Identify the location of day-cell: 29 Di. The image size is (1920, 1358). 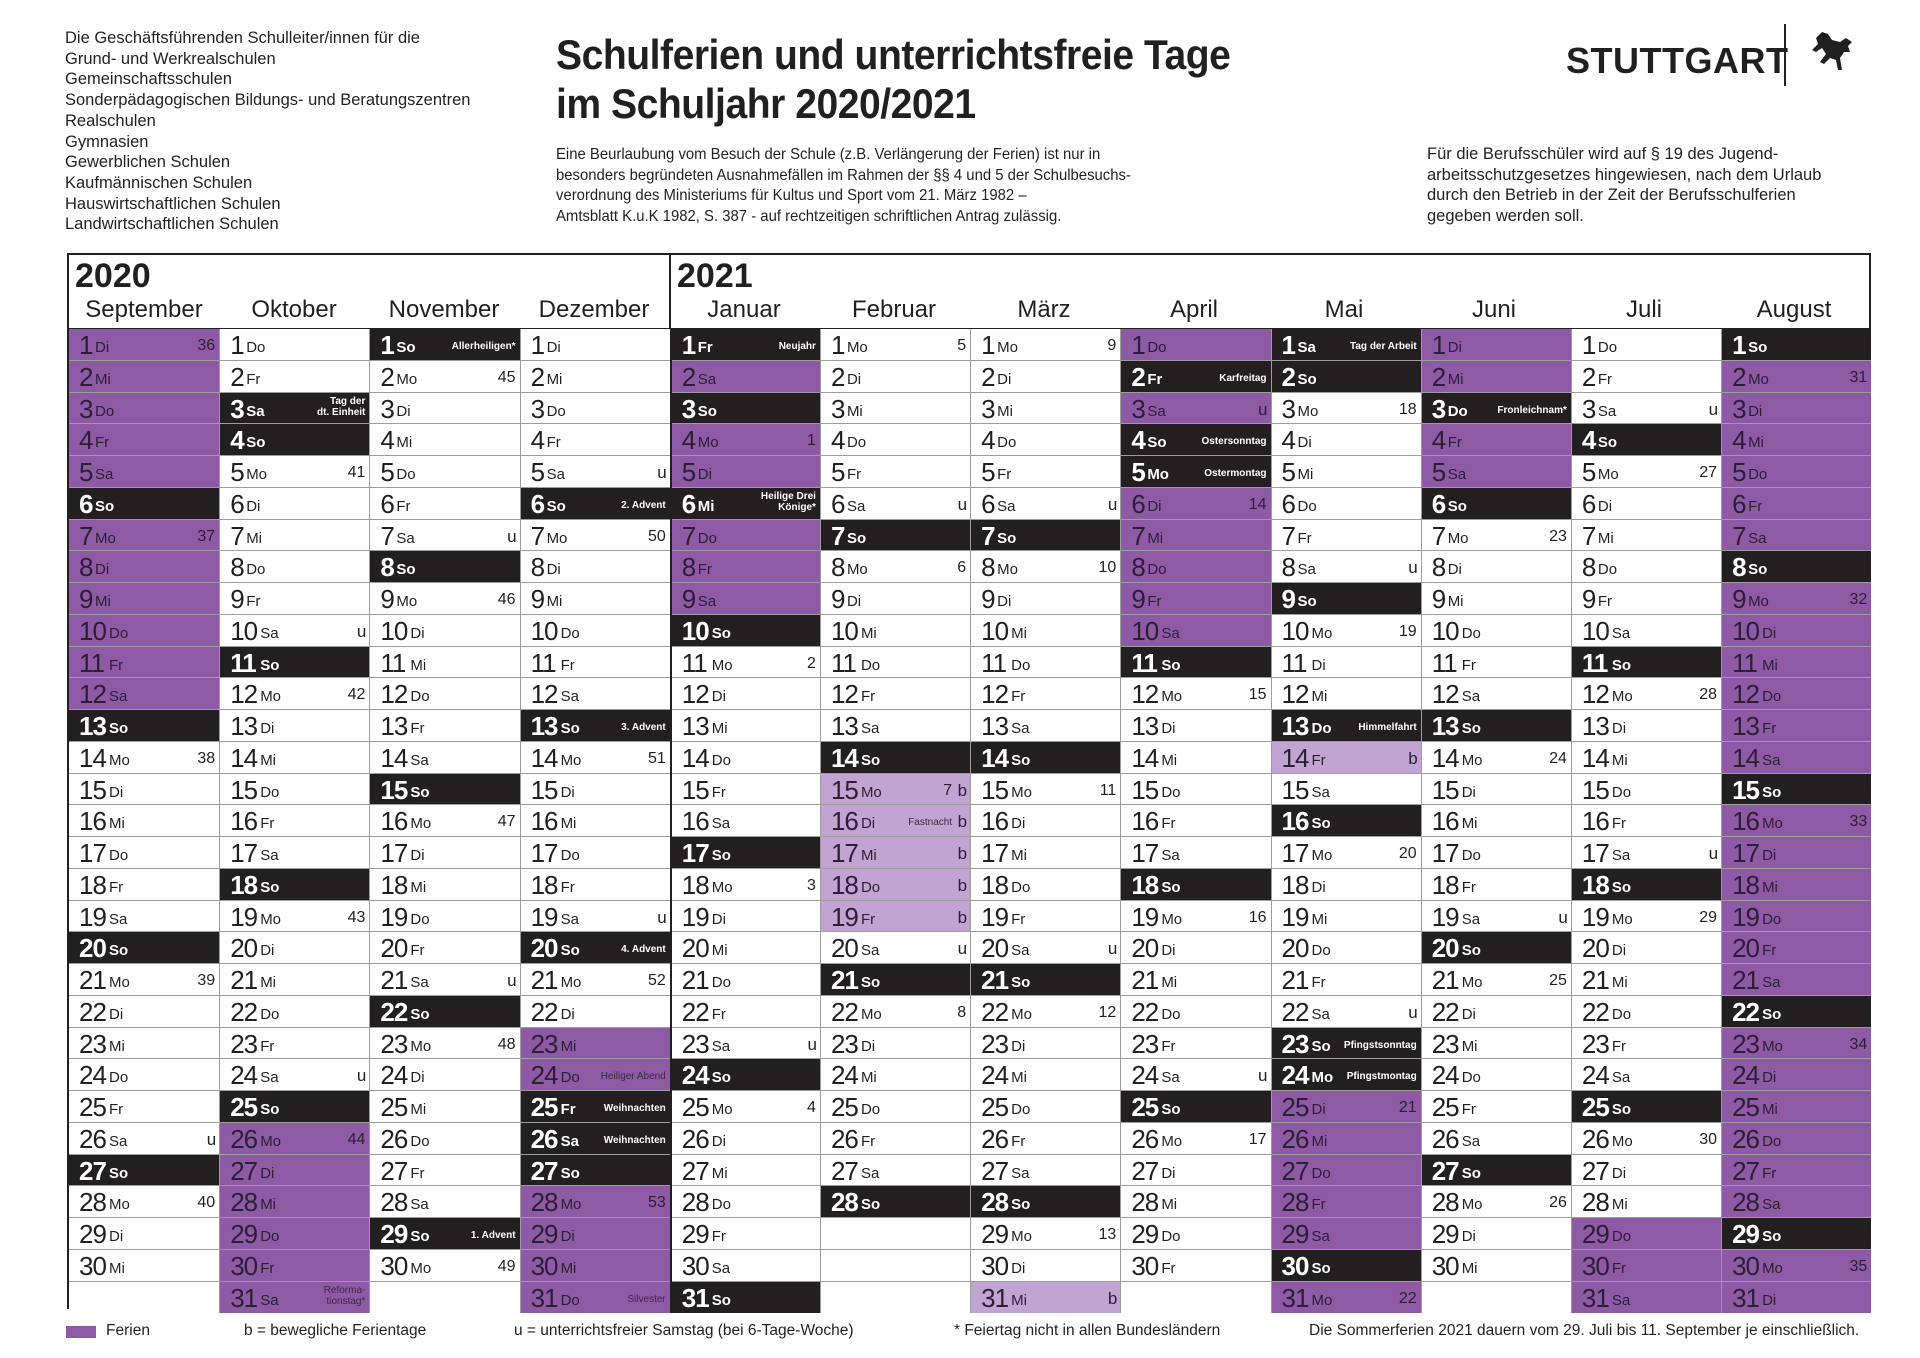
(1496, 1234).